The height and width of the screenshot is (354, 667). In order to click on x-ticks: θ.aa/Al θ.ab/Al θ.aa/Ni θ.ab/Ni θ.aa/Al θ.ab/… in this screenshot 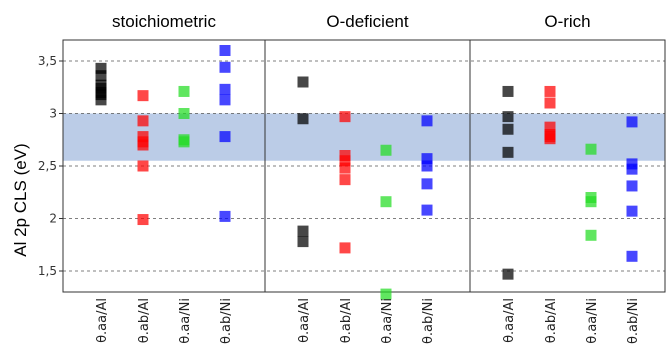, I will do `click(368, 321)`.